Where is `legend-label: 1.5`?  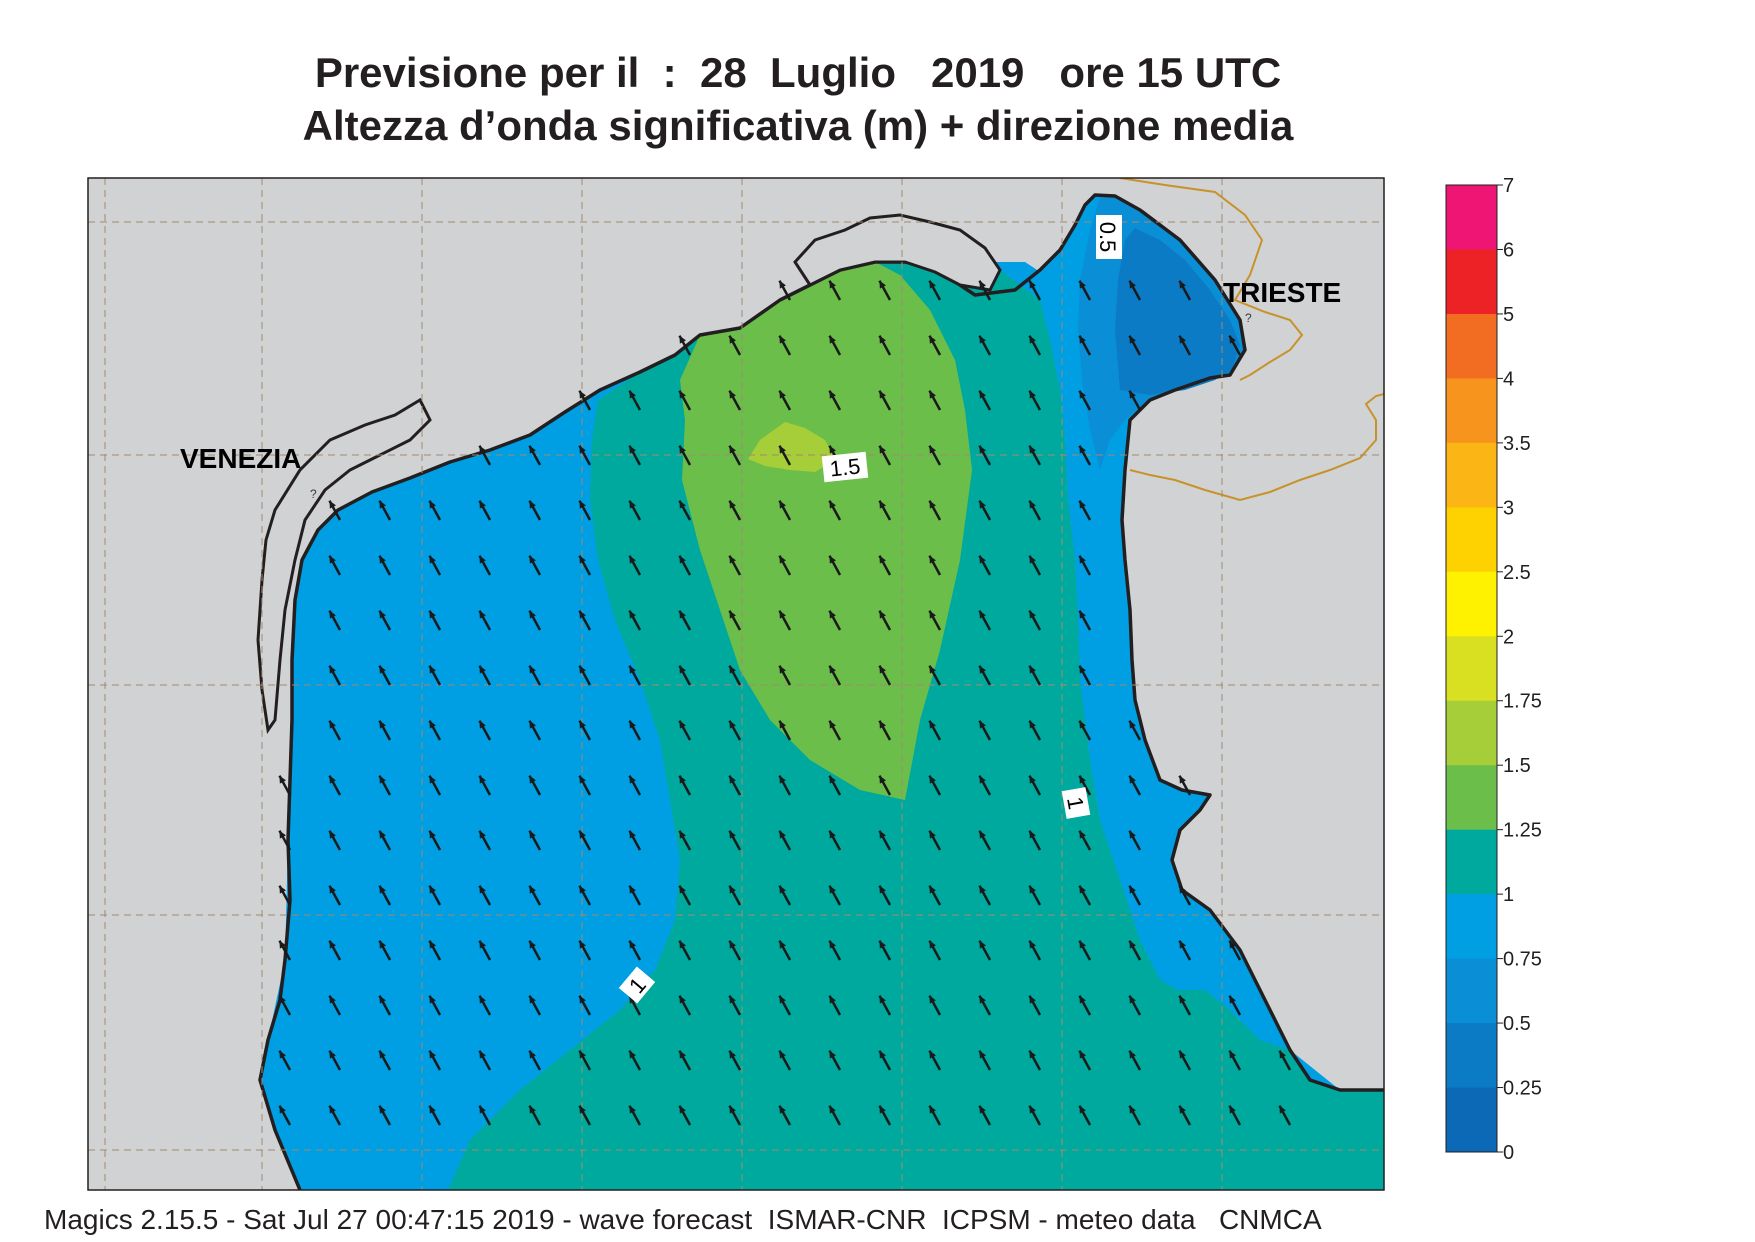 legend-label: 1.5 is located at coordinates (1517, 766).